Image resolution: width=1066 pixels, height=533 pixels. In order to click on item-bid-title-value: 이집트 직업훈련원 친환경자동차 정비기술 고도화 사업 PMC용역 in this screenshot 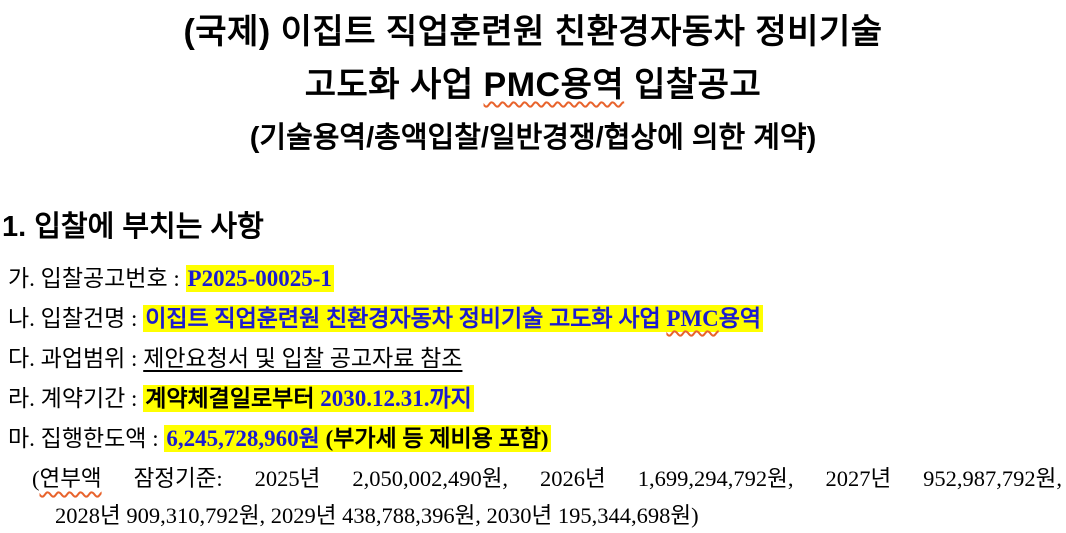, I will do `click(453, 318)`.